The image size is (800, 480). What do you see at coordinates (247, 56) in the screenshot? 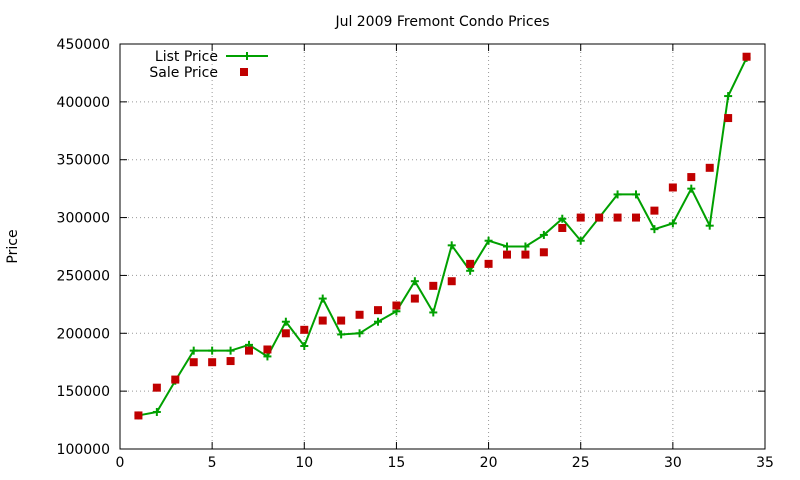
I see `legend-marker-list-price` at bounding box center [247, 56].